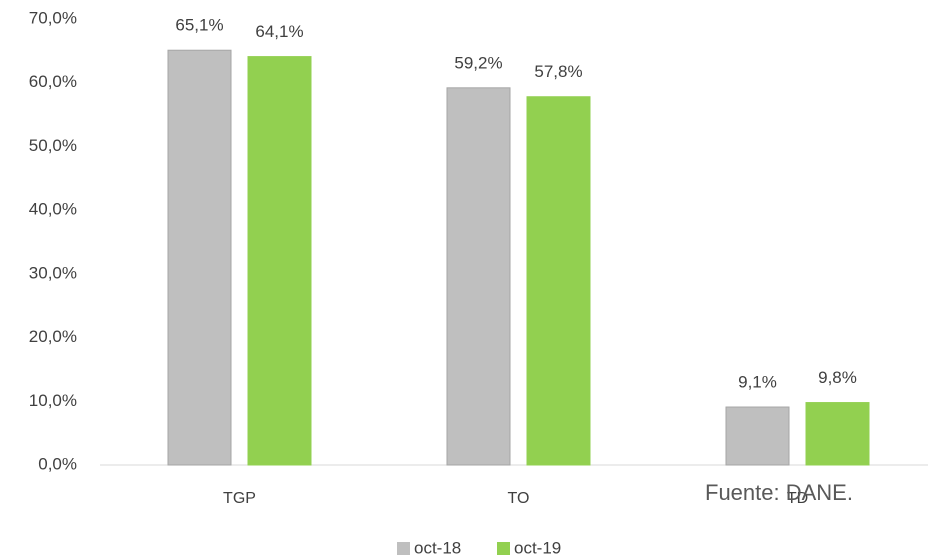 This screenshot has width=928, height=559. What do you see at coordinates (53, 145) in the screenshot?
I see `y-tick-label: 50,0%` at bounding box center [53, 145].